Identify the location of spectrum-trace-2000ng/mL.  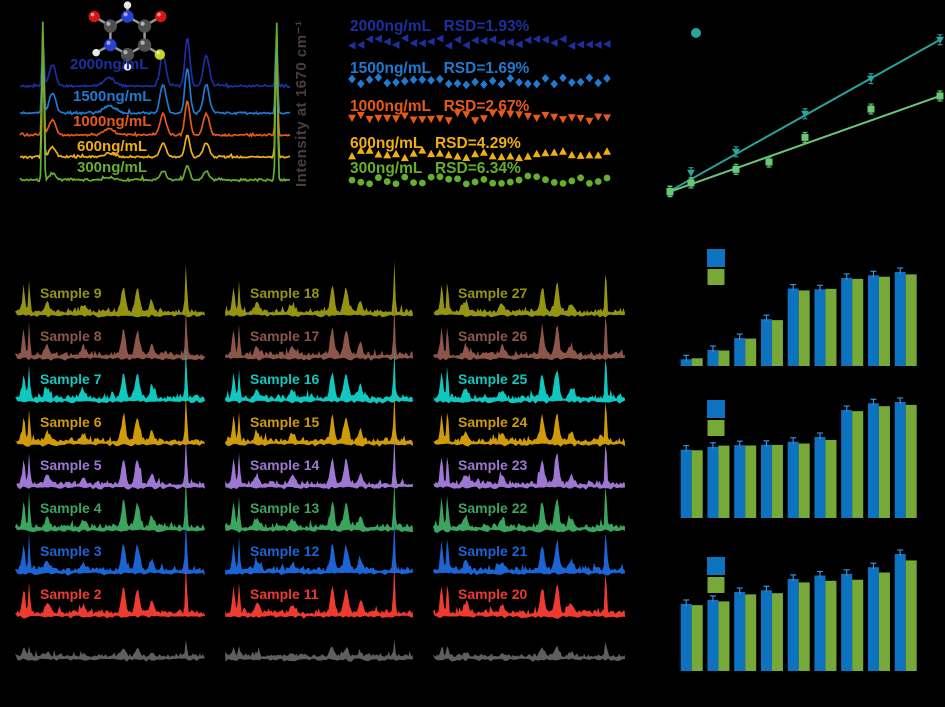
(155, 59).